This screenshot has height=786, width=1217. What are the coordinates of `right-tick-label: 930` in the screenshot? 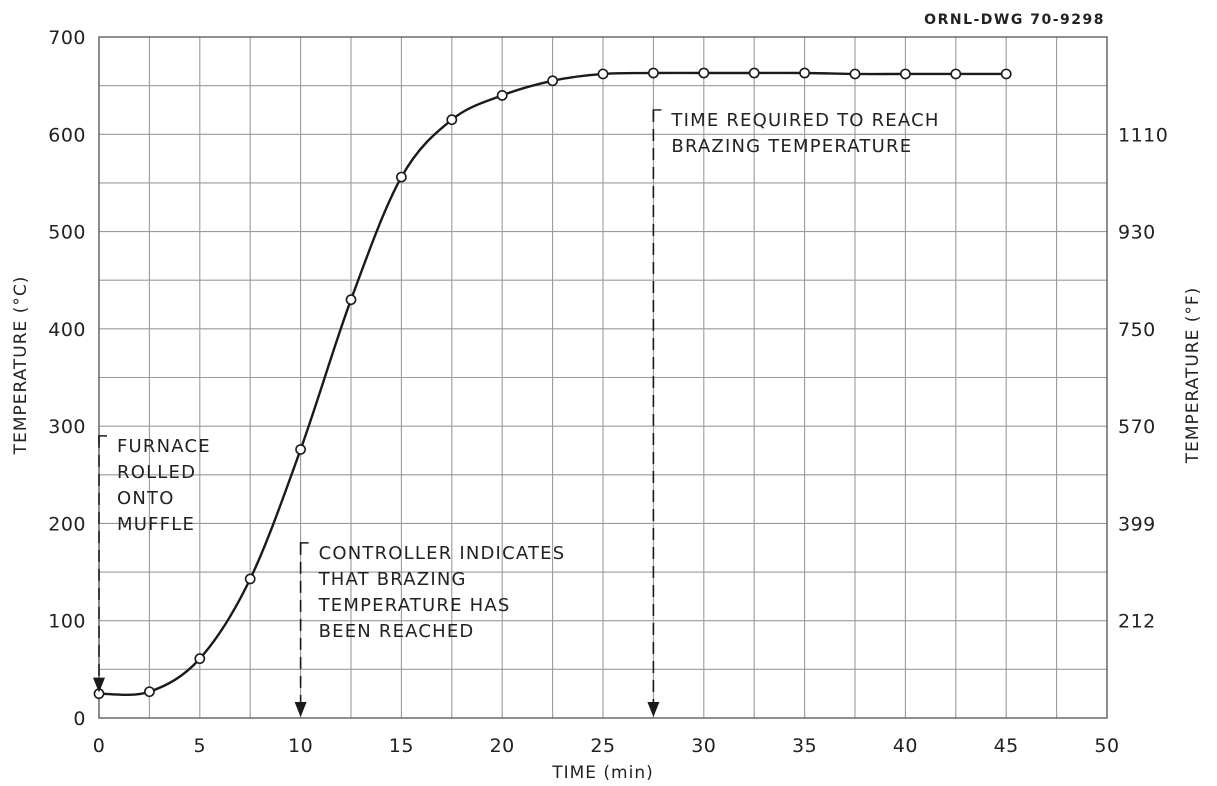 It's located at (1137, 233).